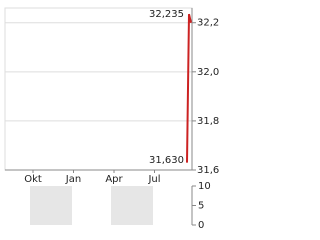  Describe the element at coordinates (208, 72) in the screenshot. I see `y-tick-label: 32,0` at that location.